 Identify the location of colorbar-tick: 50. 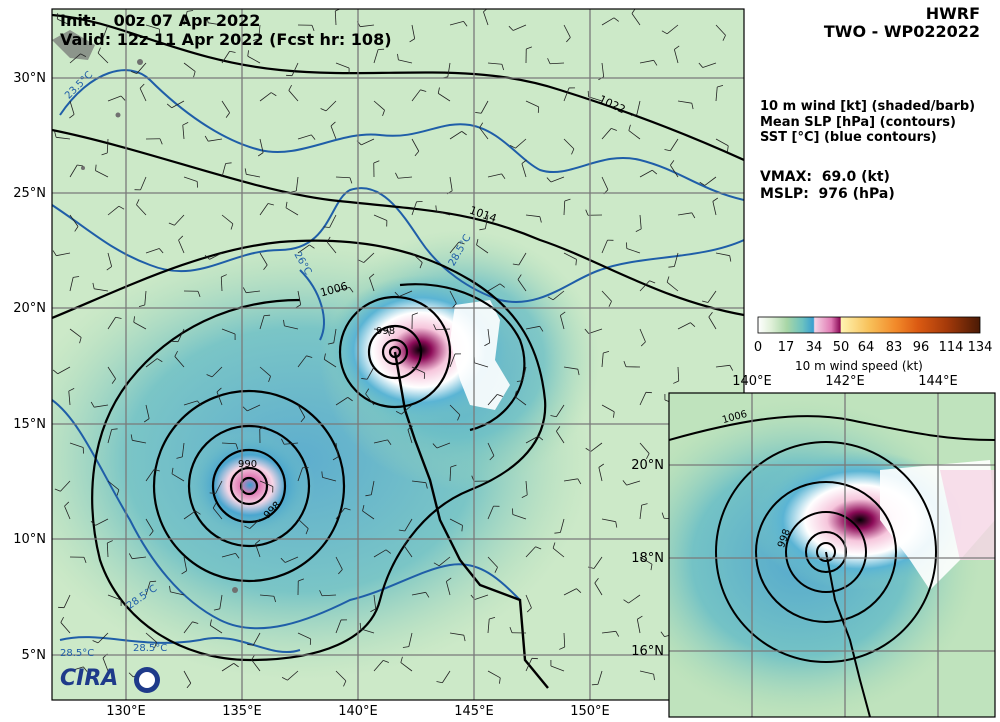
(841, 347).